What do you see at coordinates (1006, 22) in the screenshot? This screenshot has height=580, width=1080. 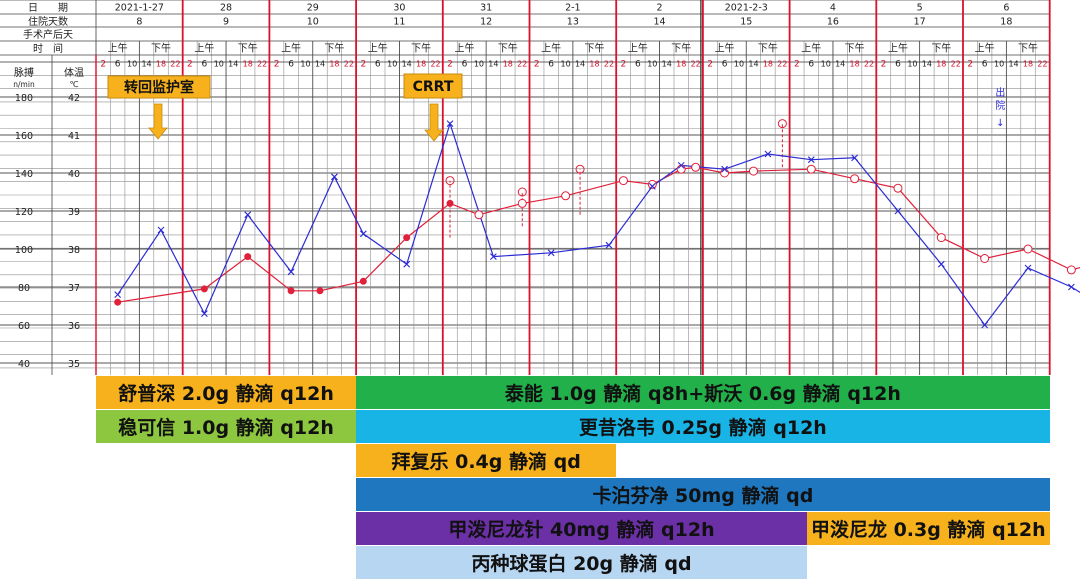 I see `header-hospital-day: 18` at bounding box center [1006, 22].